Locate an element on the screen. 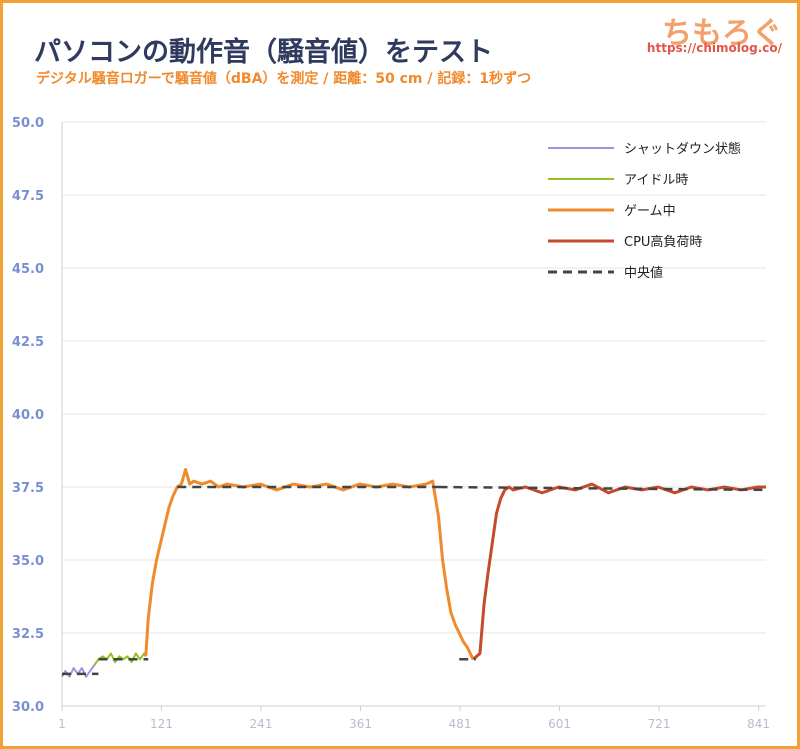 The height and width of the screenshot is (749, 800). chart-title: パソコンの動作音（騒音値）をテスト is located at coordinates (263, 52).